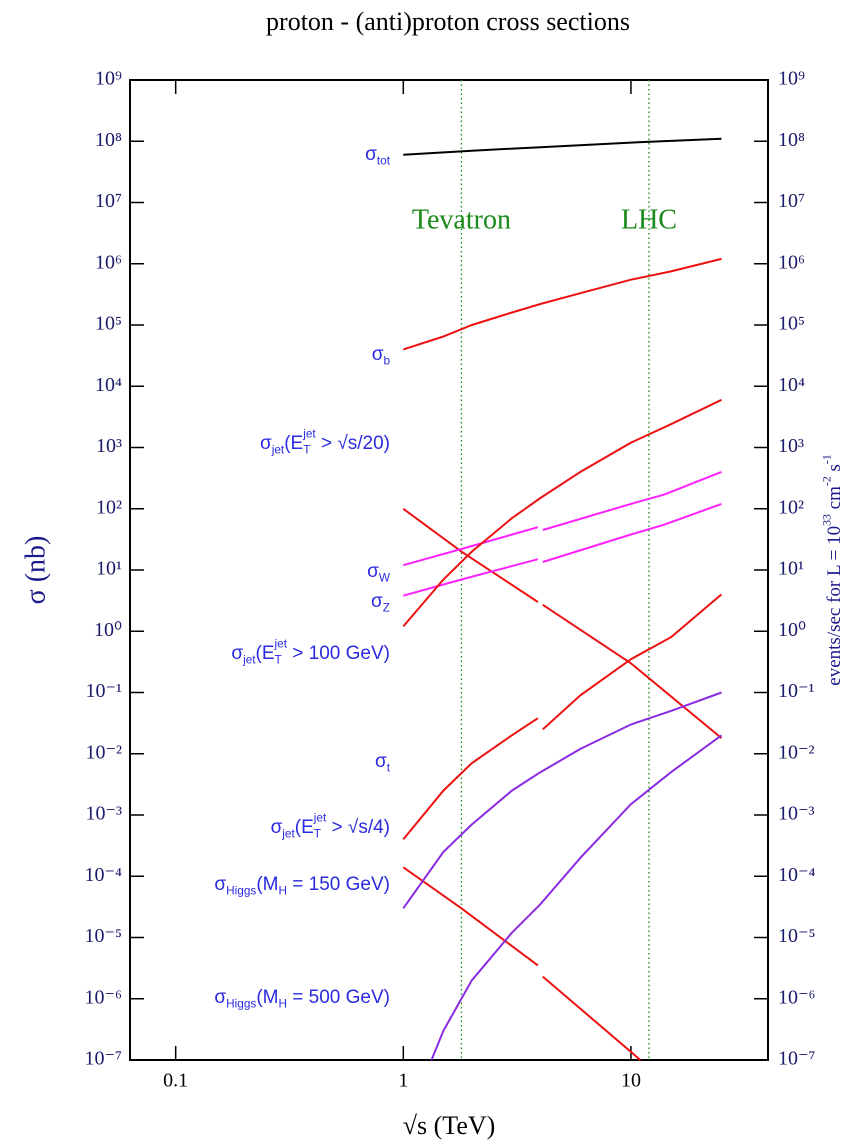  Describe the element at coordinates (108, 262) in the screenshot. I see `y-tick-label: 10⁶` at that location.